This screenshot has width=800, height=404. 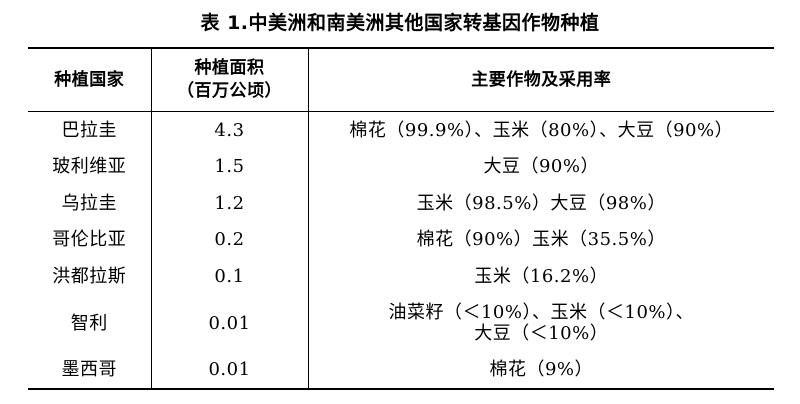 What do you see at coordinates (229, 166) in the screenshot?
I see `cell-area: 1.5` at bounding box center [229, 166].